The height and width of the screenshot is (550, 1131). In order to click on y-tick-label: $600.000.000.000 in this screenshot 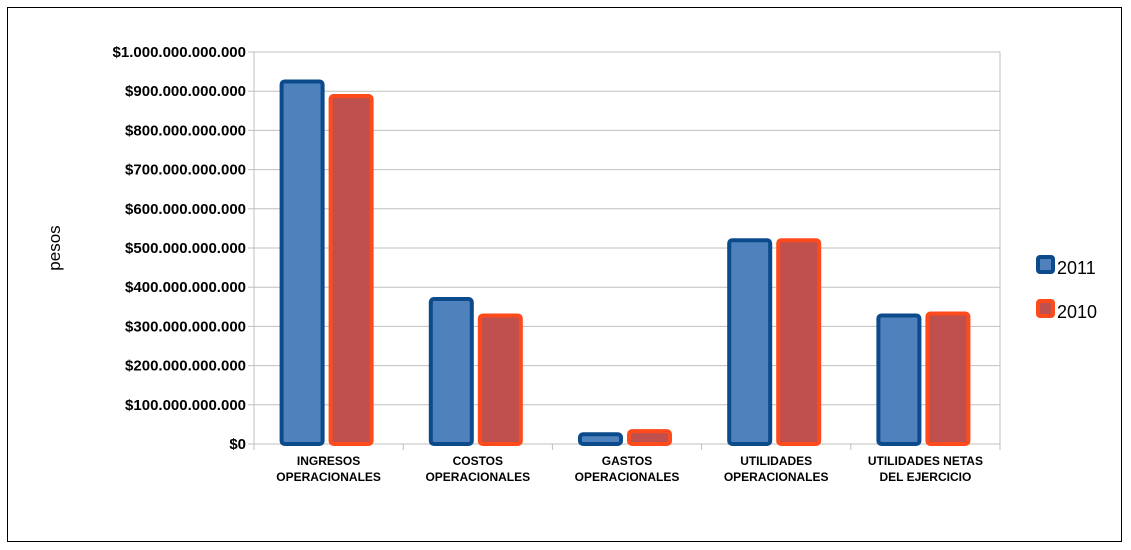, I will do `click(185, 209)`.